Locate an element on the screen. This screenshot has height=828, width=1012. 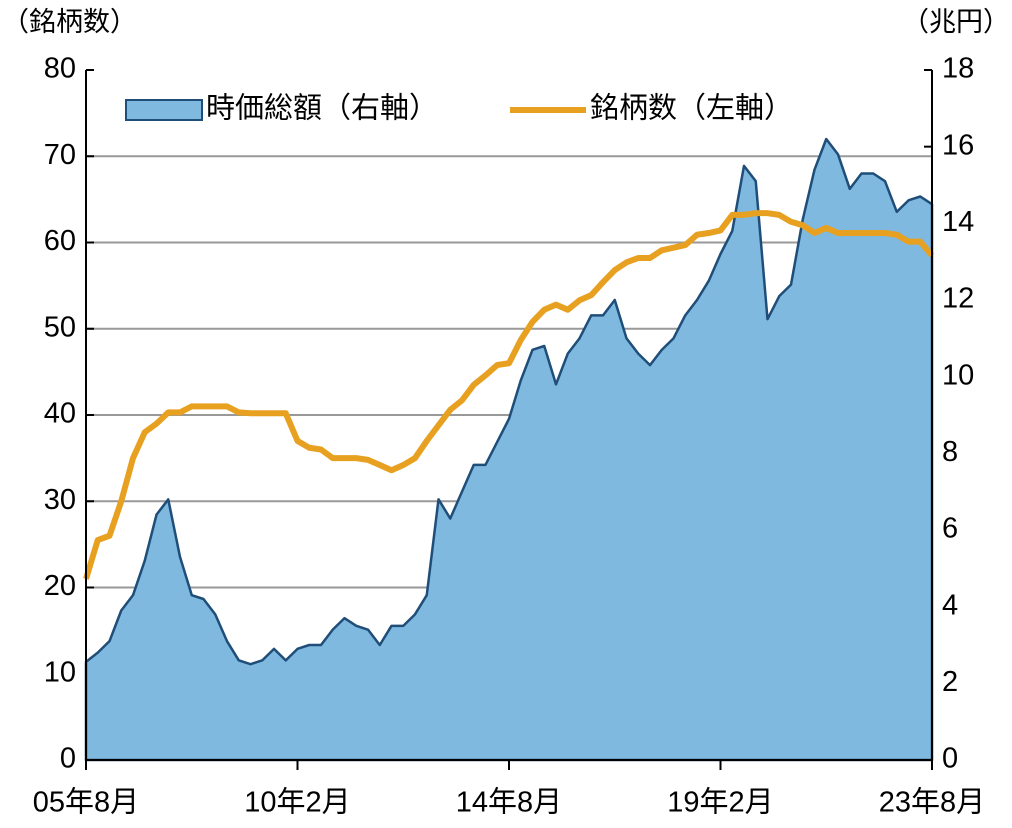
y2-tick-label: 16 is located at coordinates (958, 145).